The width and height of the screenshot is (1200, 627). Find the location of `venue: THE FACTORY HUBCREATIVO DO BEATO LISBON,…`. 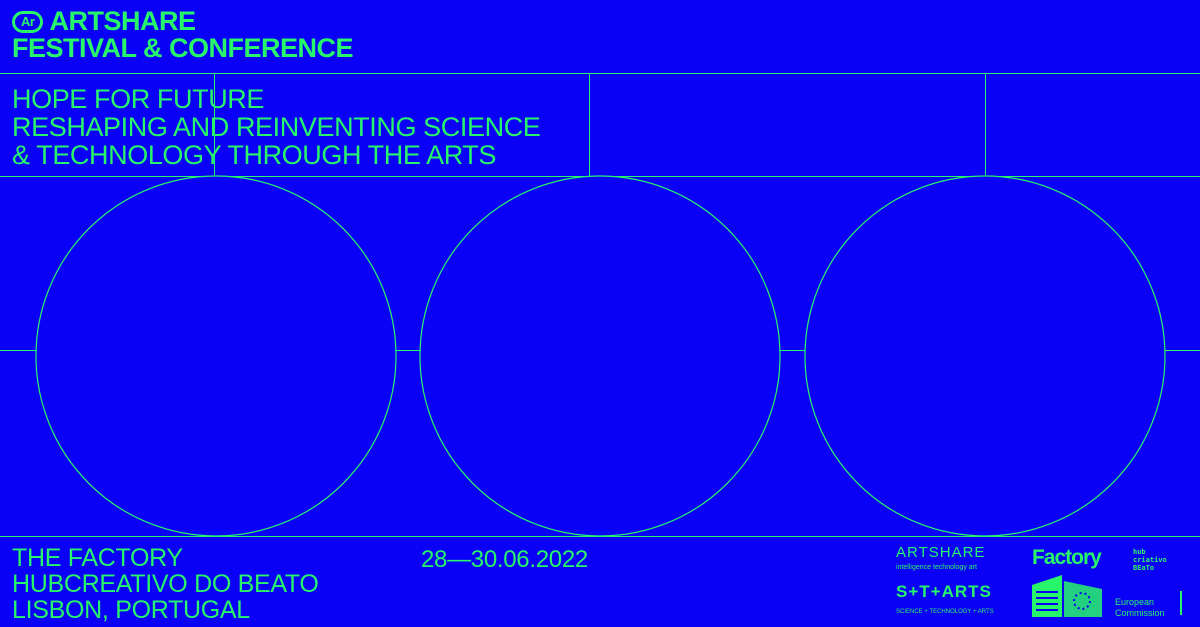

venue: THE FACTORY HUBCREATIVO DO BEATO LISBON,… is located at coordinates (165, 584).